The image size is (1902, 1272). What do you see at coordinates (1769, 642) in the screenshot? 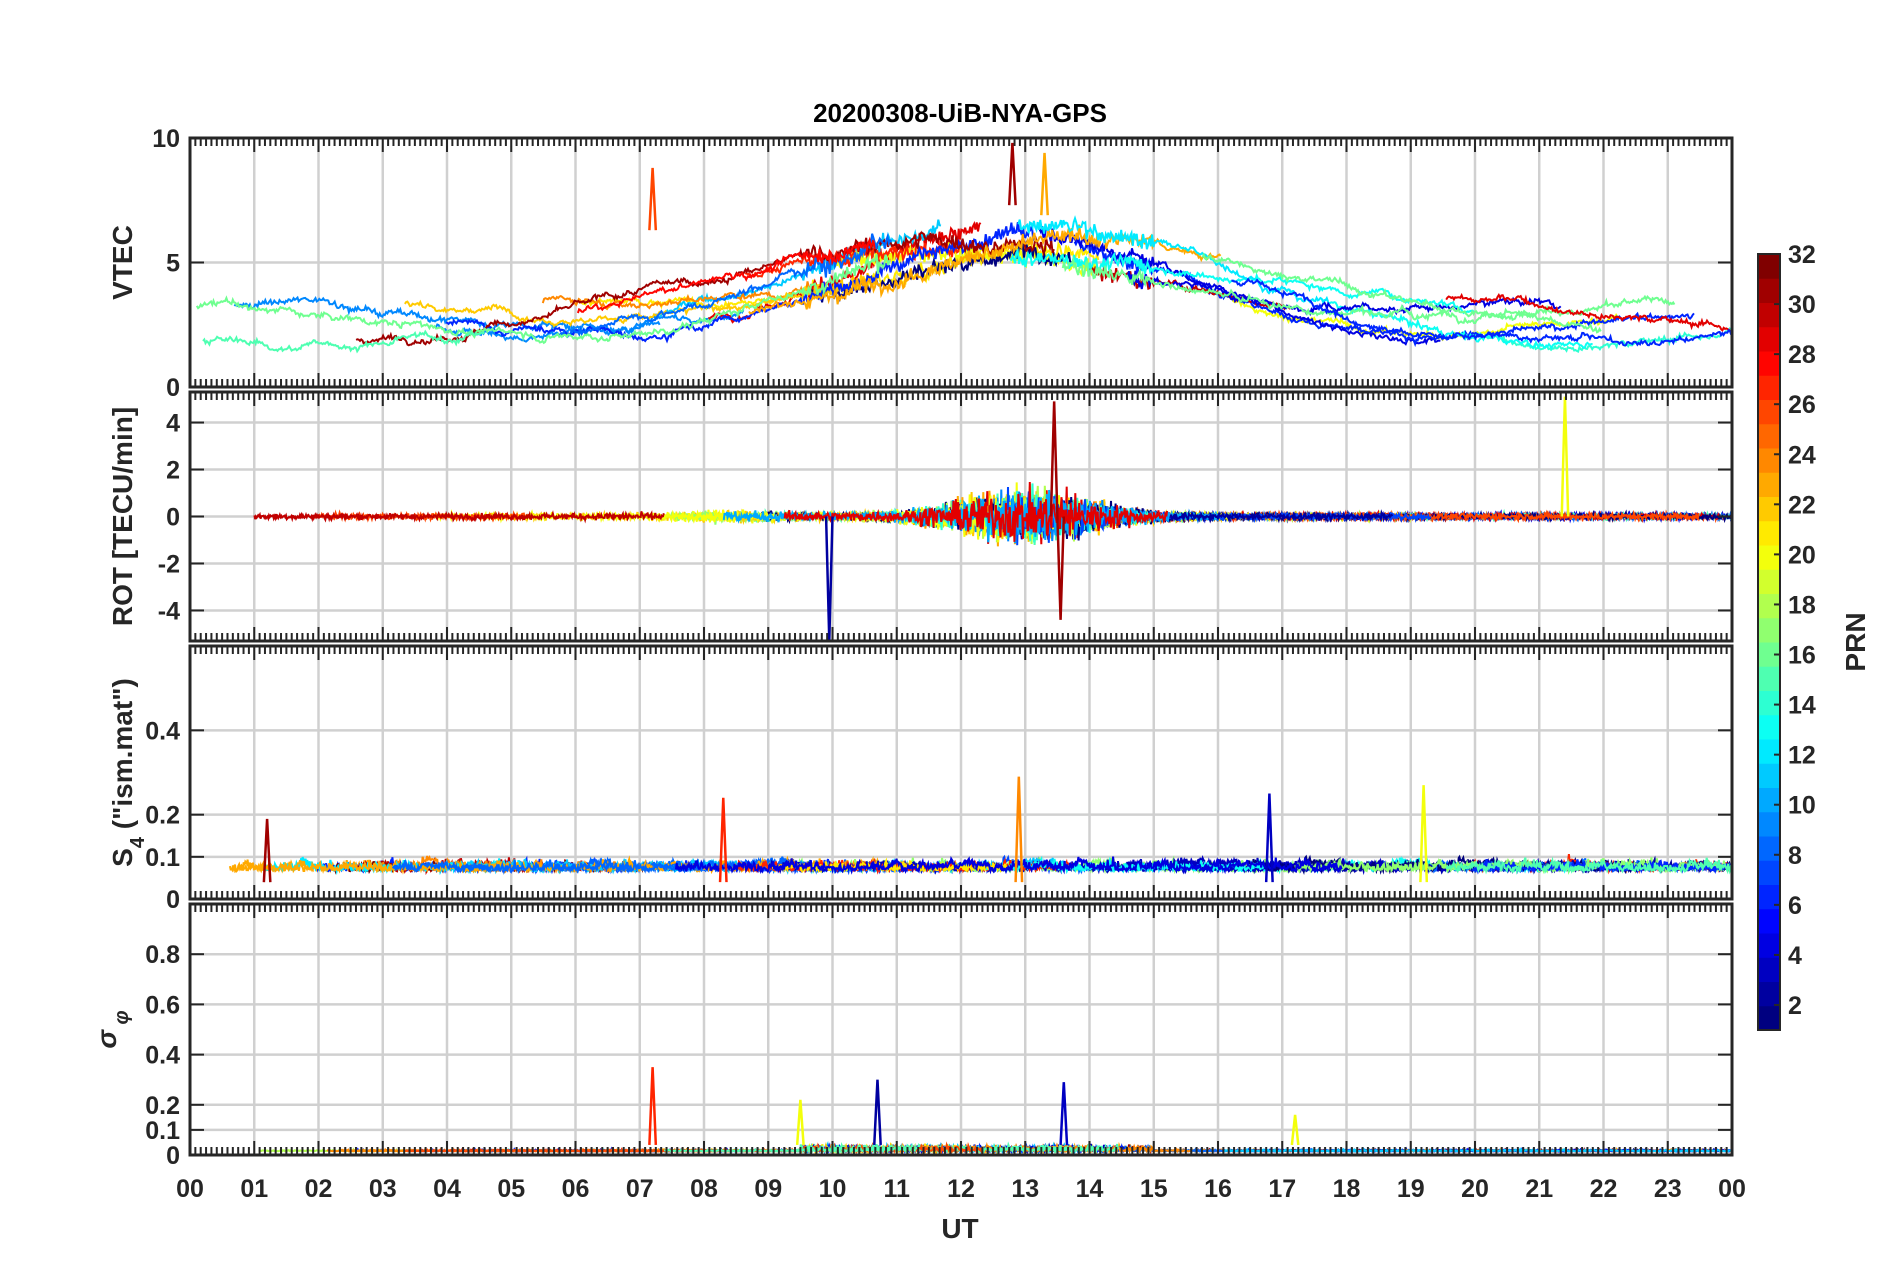
I see `colorbar-frame` at bounding box center [1769, 642].